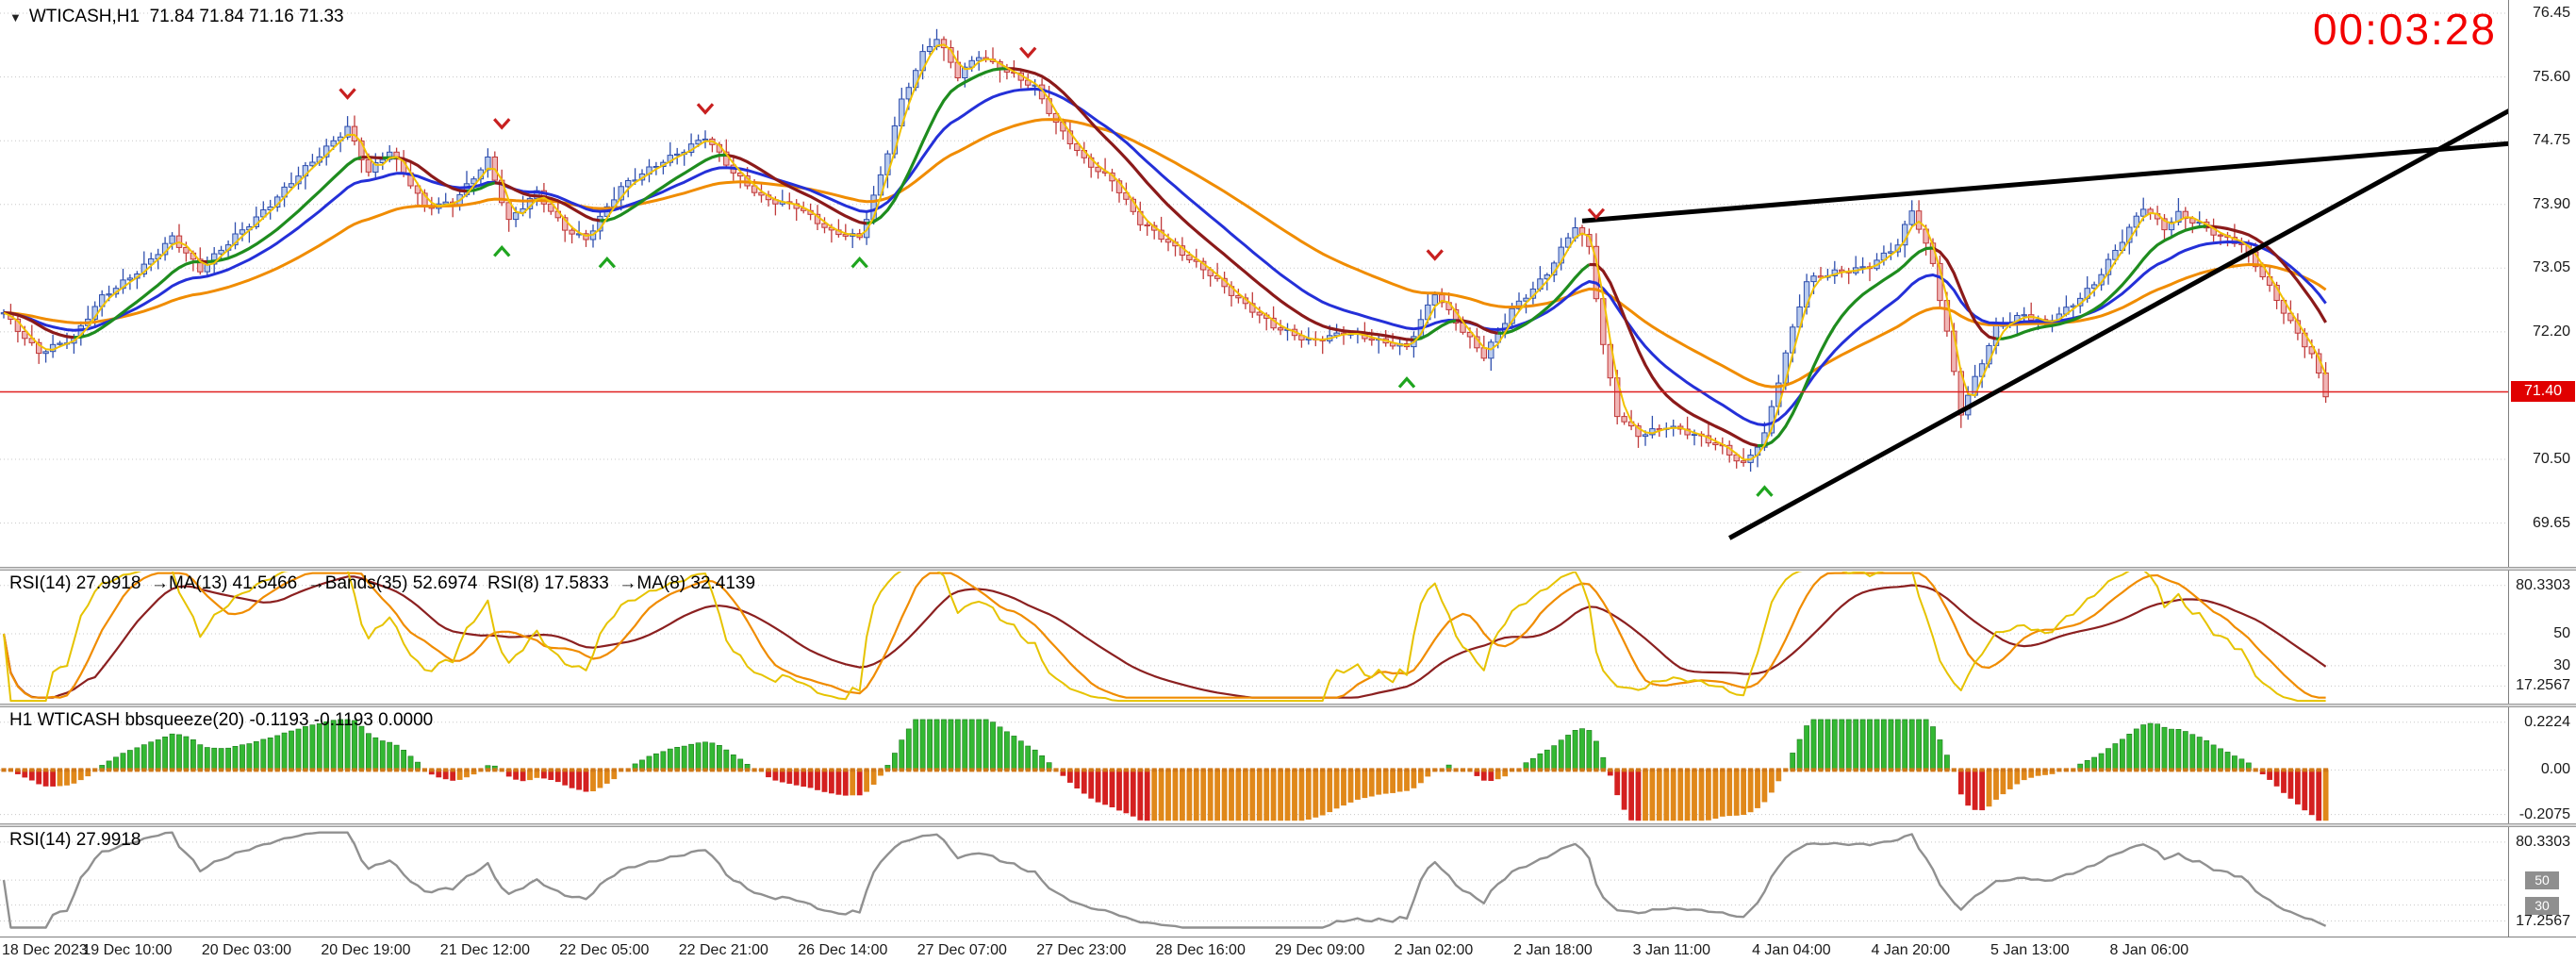  Describe the element at coordinates (2404, 29) in the screenshot. I see `candle-countdown-timer: 00:03:28` at that location.